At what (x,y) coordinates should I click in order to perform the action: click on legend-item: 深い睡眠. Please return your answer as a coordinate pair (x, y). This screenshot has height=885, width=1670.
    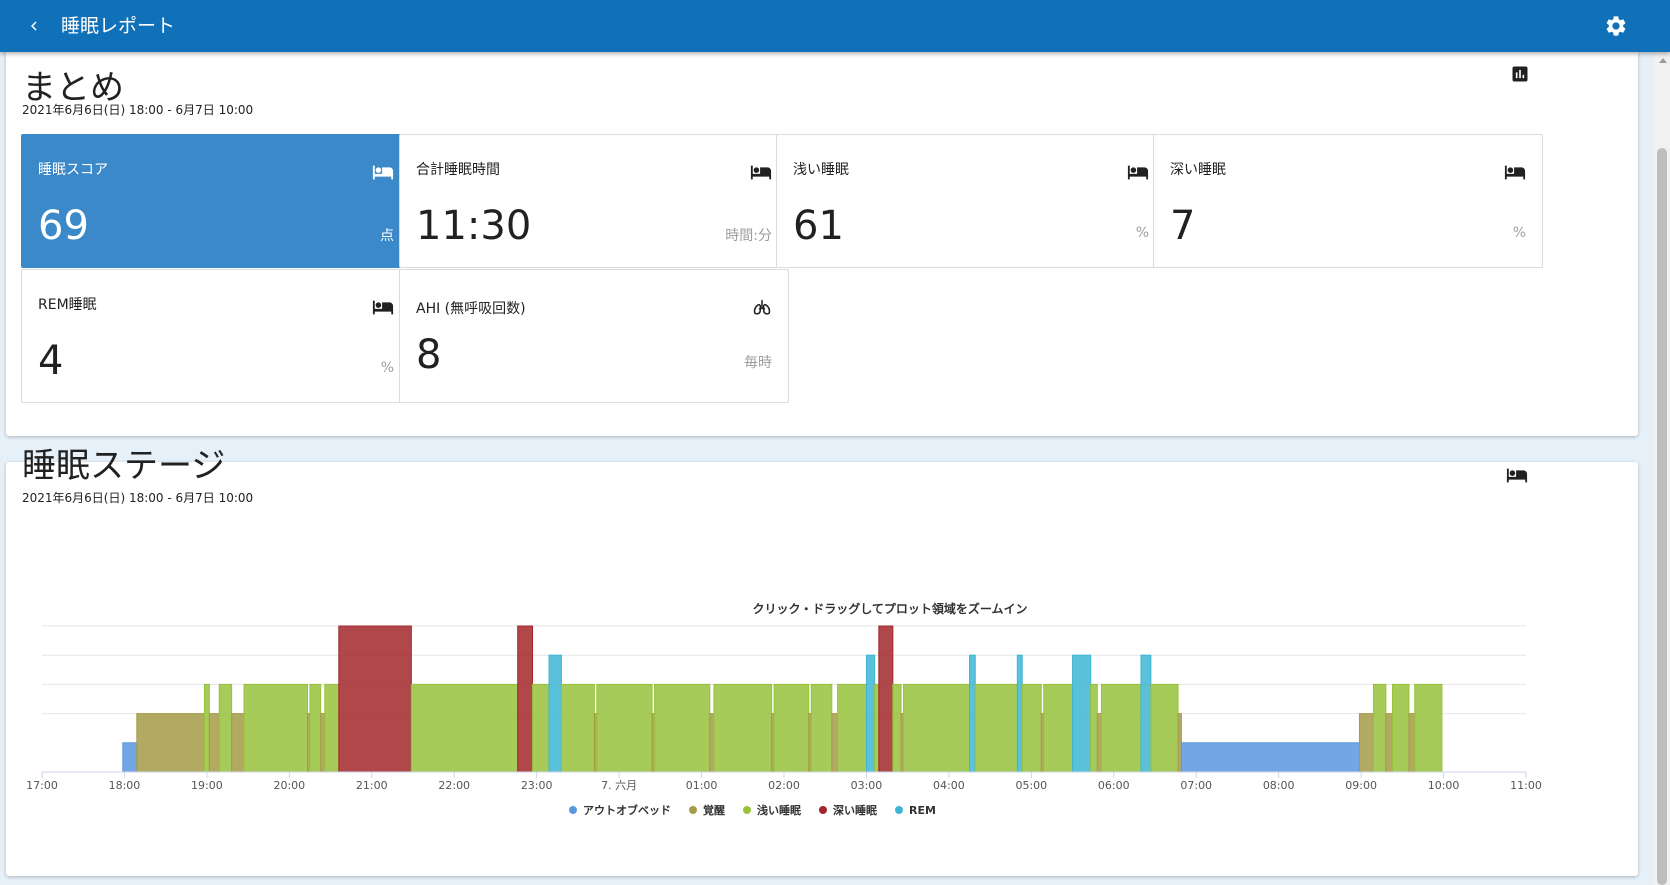
    Looking at the image, I should click on (848, 810).